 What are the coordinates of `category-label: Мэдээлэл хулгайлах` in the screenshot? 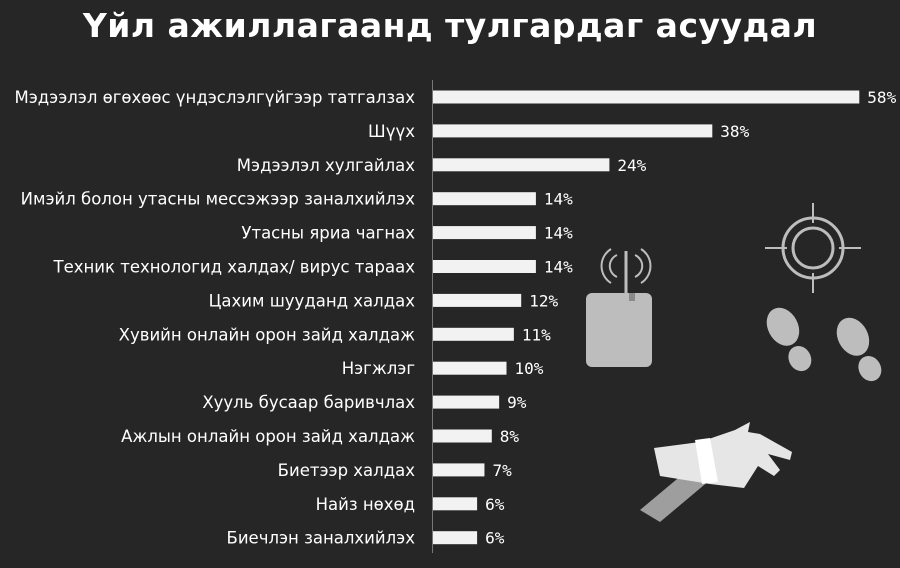 It's located at (326, 165).